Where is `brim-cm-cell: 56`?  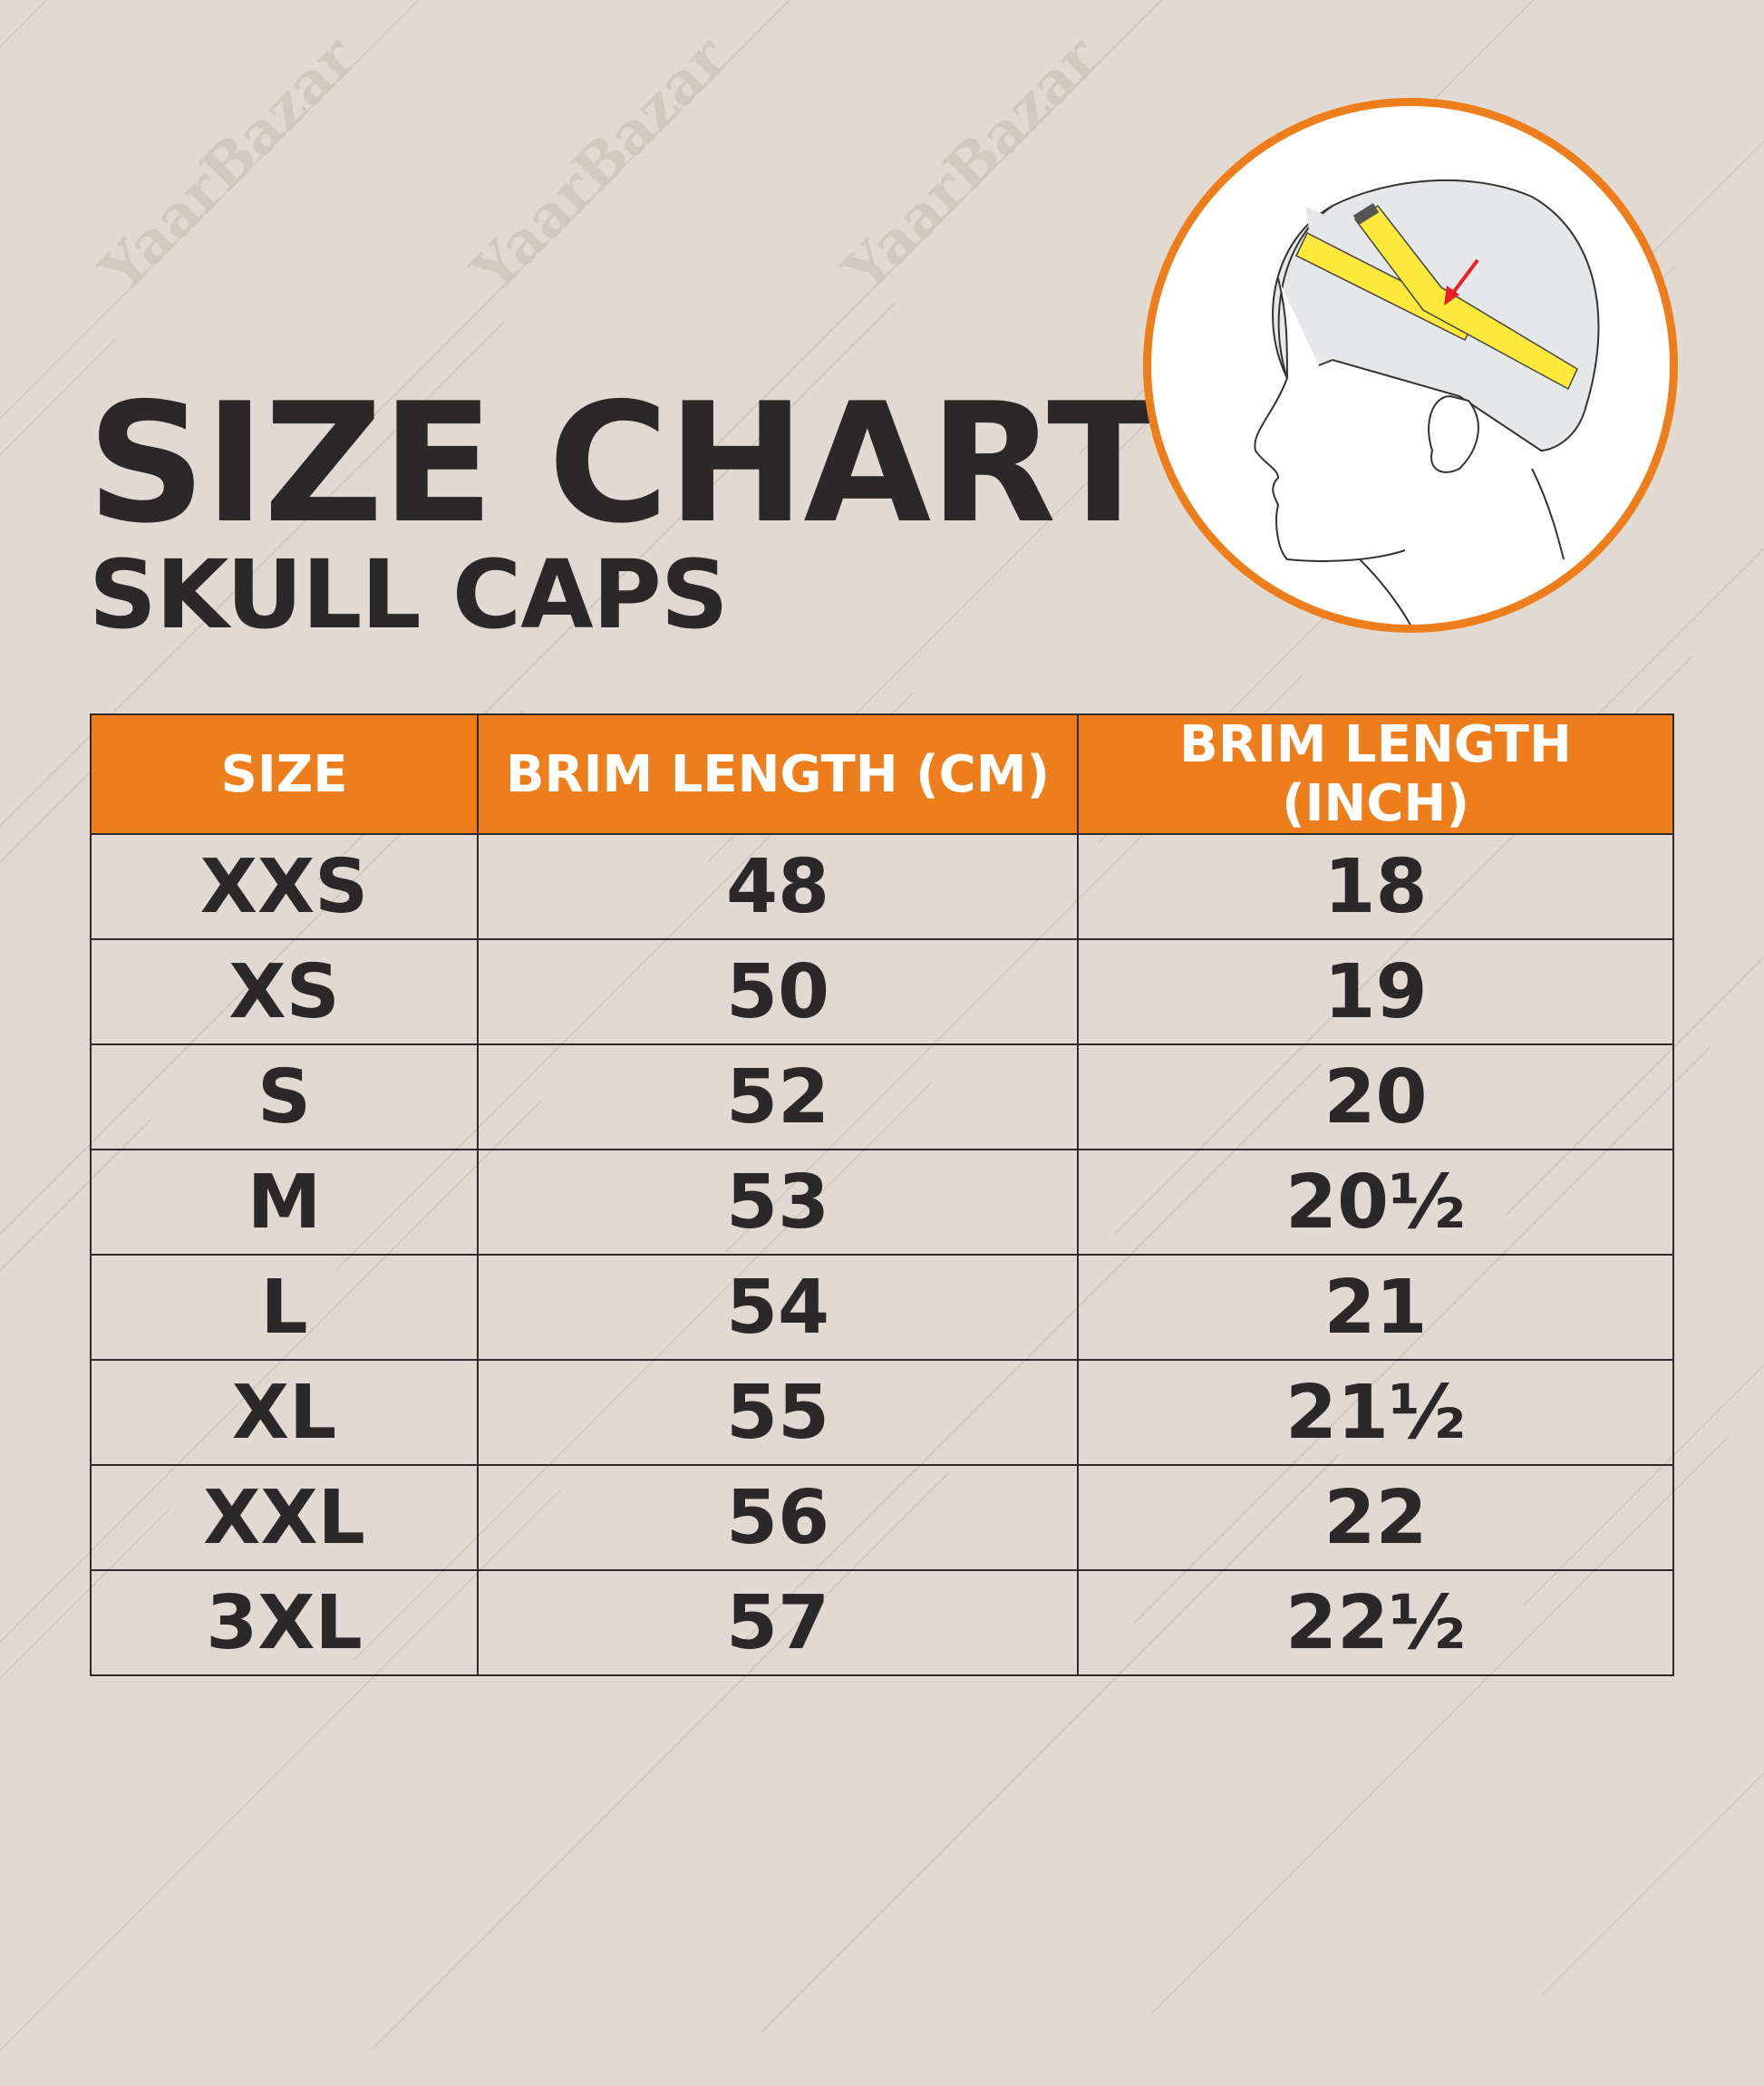 brim-cm-cell: 56 is located at coordinates (778, 1517).